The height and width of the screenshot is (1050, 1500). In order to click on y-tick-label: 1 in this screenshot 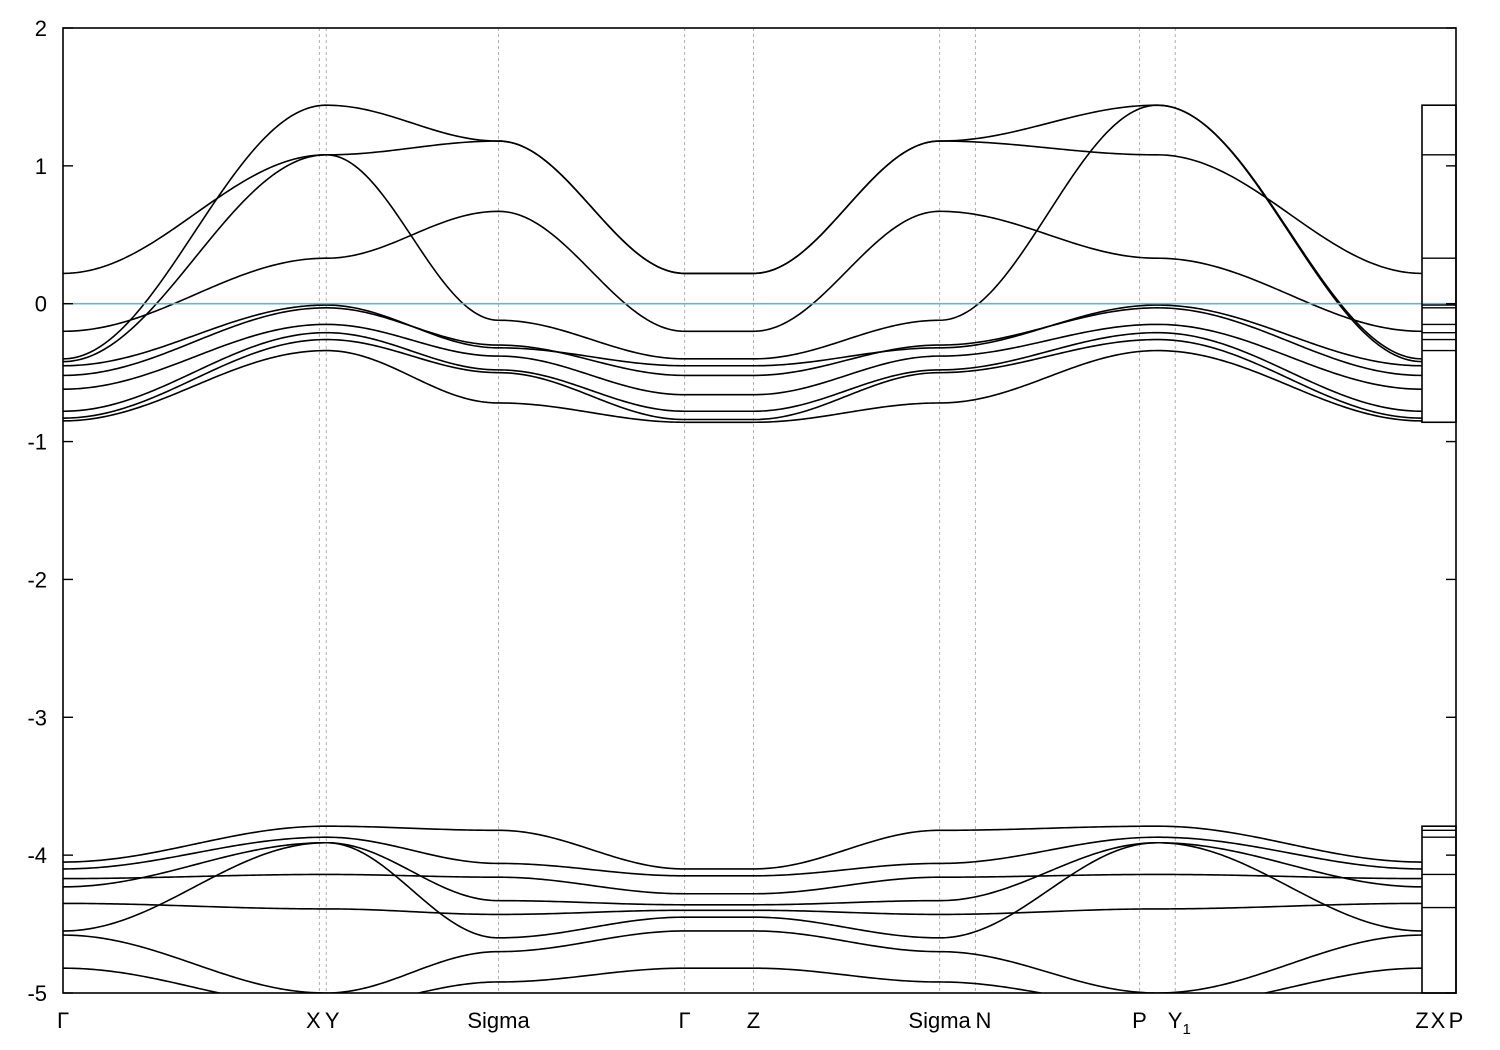, I will do `click(41, 166)`.